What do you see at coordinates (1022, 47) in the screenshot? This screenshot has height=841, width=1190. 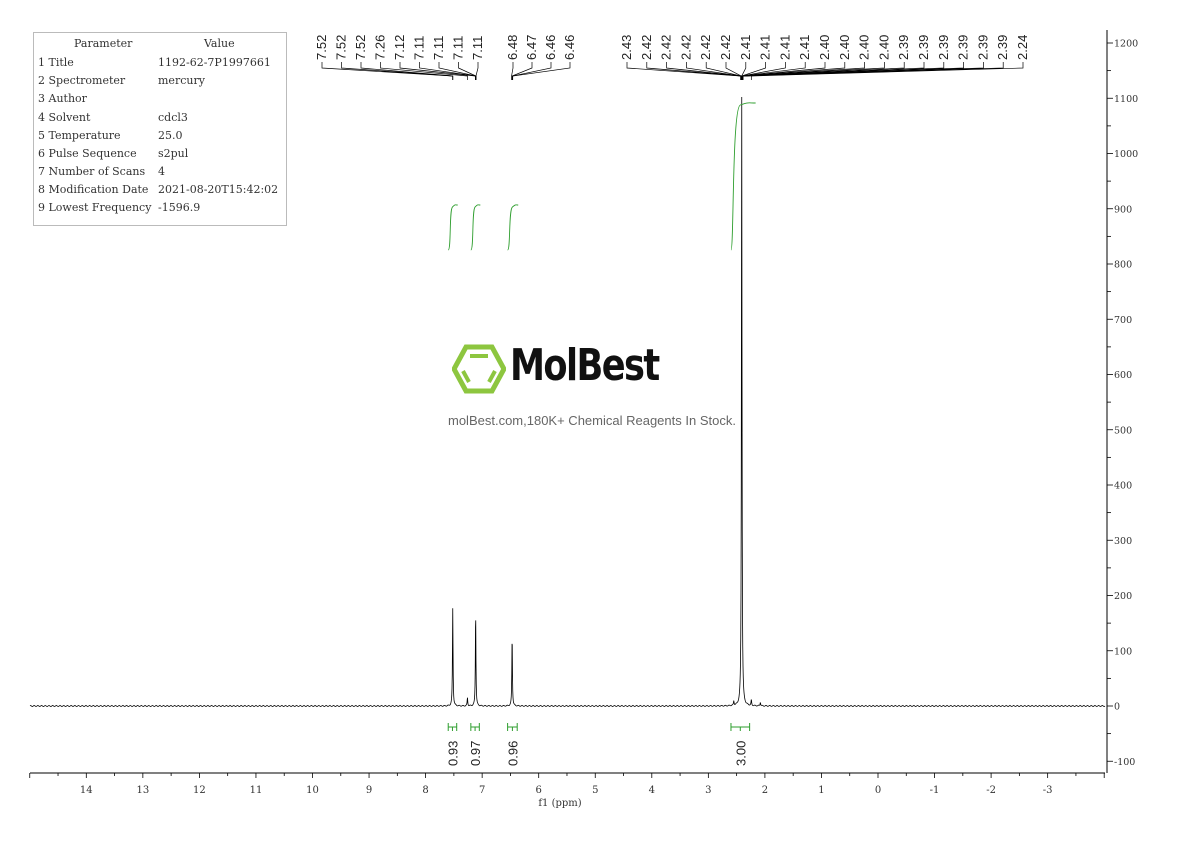 I see `peak-label: 2.24` at bounding box center [1022, 47].